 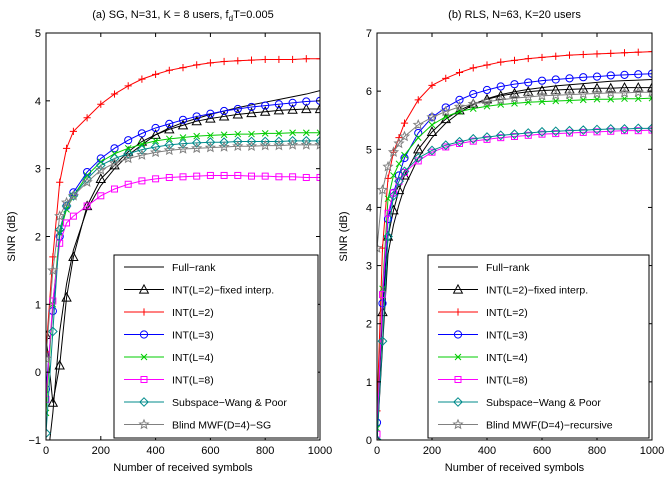 What do you see at coordinates (221, 426) in the screenshot?
I see `legend-label: Blind MWF(D=4)−SG` at bounding box center [221, 426].